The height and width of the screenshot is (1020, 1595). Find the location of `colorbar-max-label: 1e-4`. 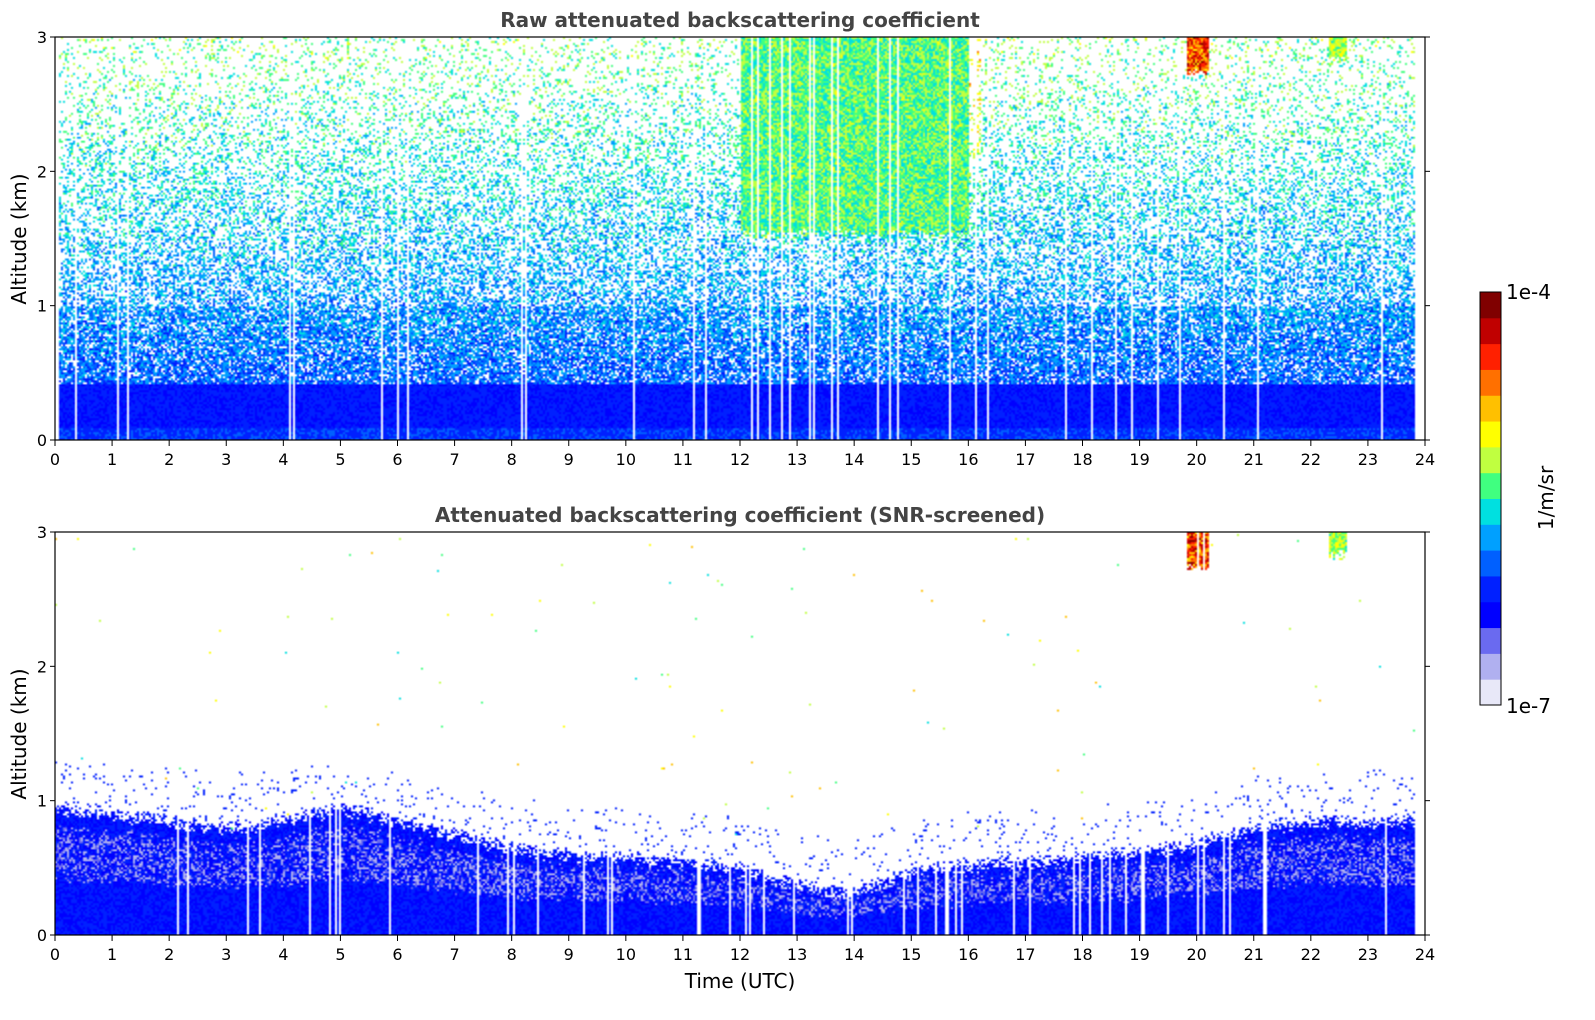

colorbar-max-label: 1e-4 is located at coordinates (1528, 292).